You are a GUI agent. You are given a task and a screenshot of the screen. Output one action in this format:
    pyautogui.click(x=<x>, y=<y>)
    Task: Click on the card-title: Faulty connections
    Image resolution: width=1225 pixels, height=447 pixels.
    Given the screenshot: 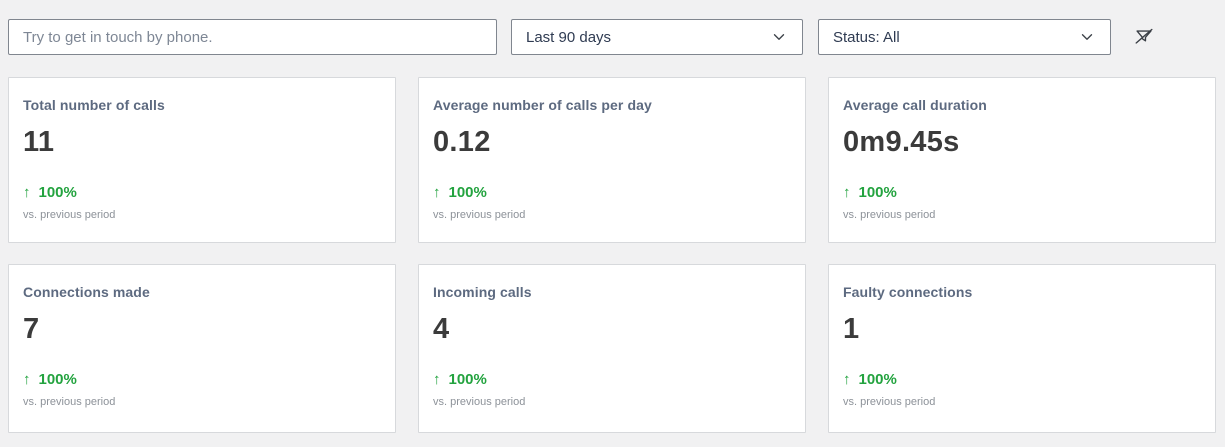 What is the action you would take?
    pyautogui.click(x=908, y=292)
    